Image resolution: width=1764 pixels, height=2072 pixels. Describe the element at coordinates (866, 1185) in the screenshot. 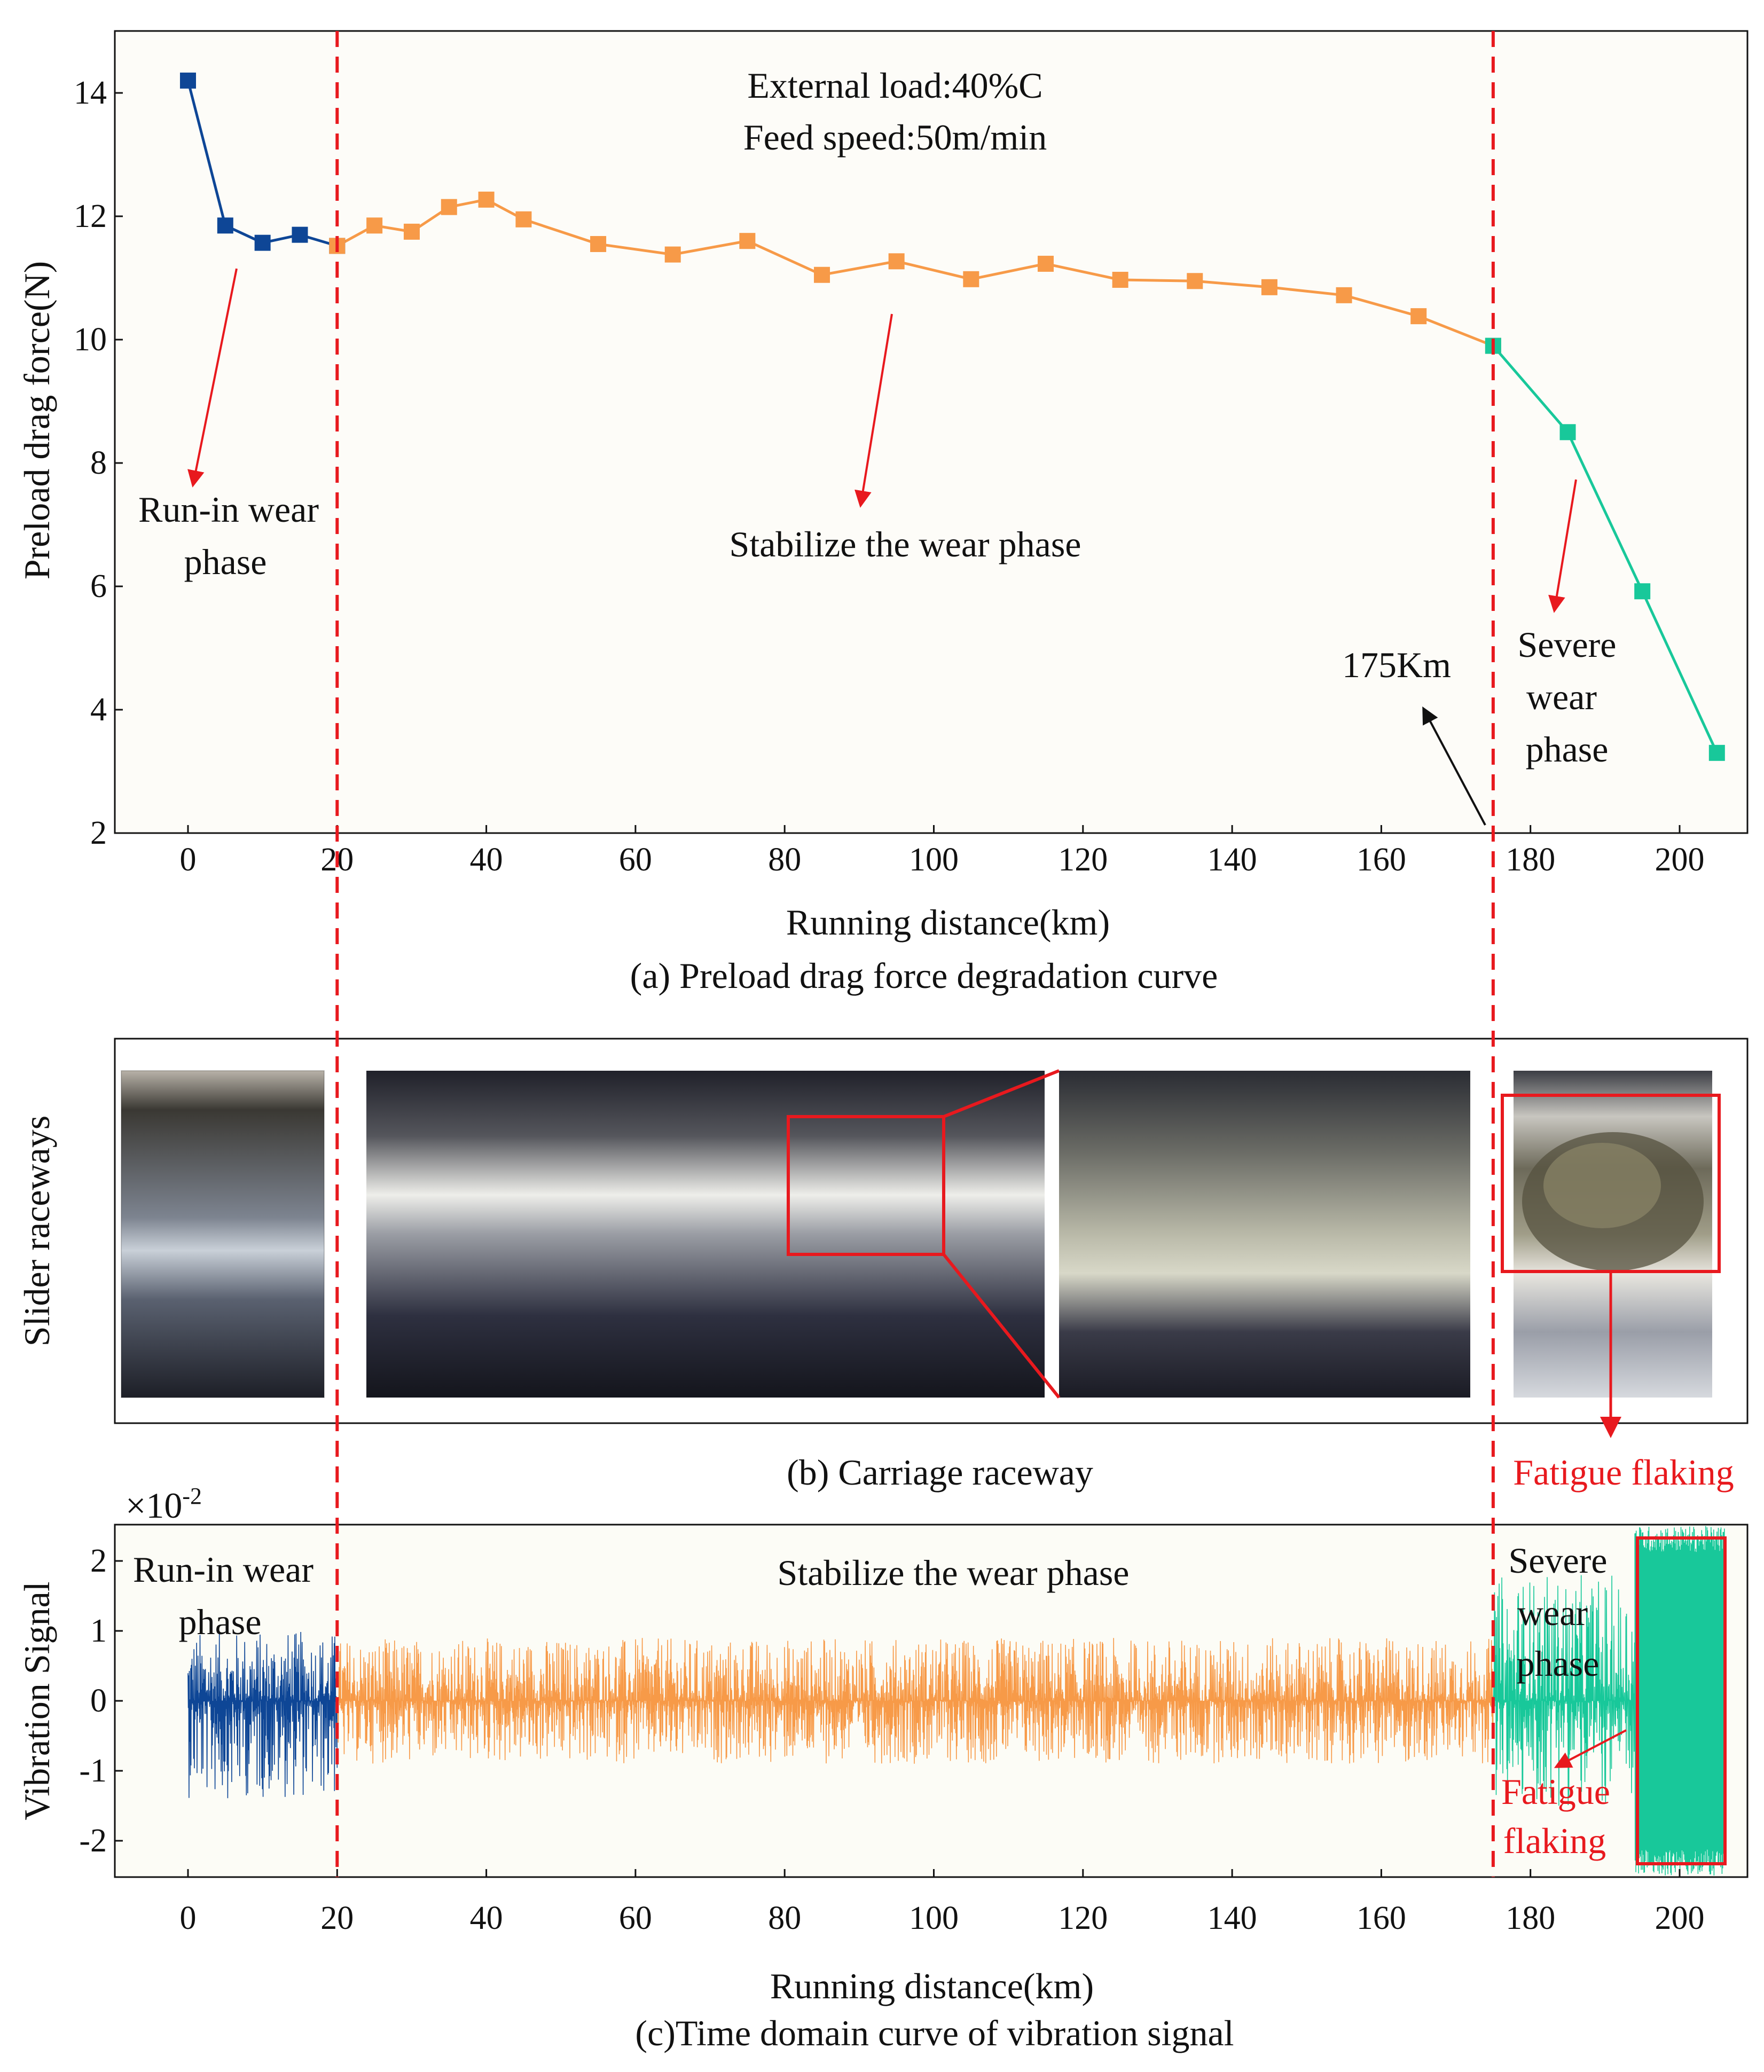

I see `zoom-box` at that location.